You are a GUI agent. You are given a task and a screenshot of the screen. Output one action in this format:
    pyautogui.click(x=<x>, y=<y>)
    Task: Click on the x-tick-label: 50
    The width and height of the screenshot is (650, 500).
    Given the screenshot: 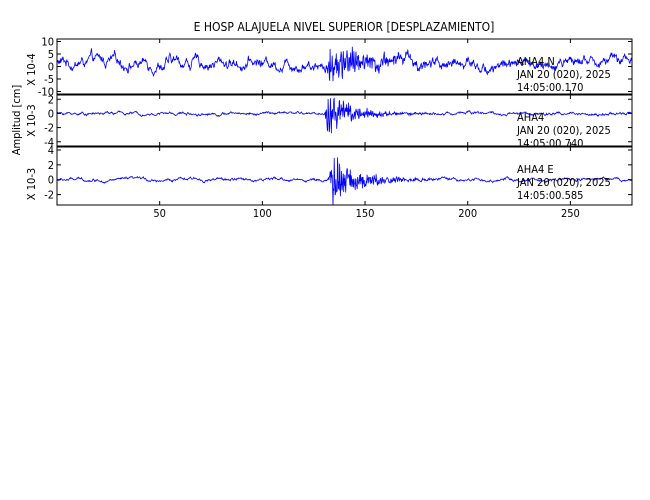 What is the action you would take?
    pyautogui.click(x=159, y=213)
    